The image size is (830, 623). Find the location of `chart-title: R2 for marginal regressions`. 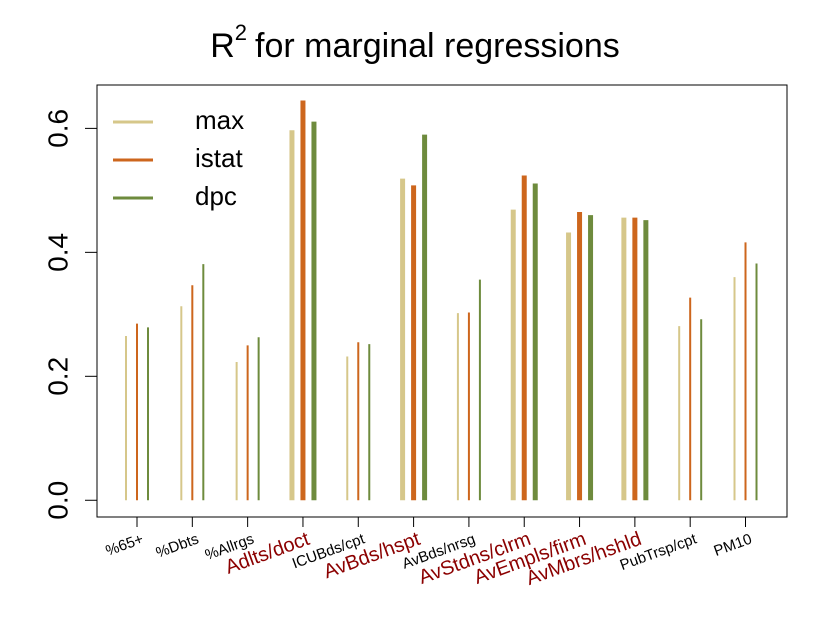

chart-title: R2 for marginal regressions is located at coordinates (415, 42).